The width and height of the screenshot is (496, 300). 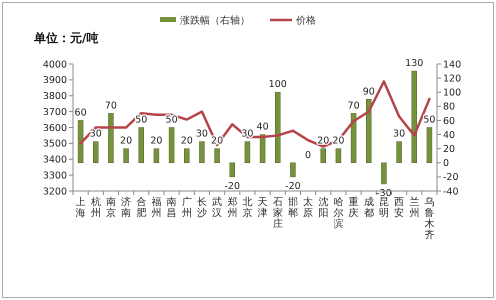 I want to click on legend-label: 价格, so click(x=305, y=20).